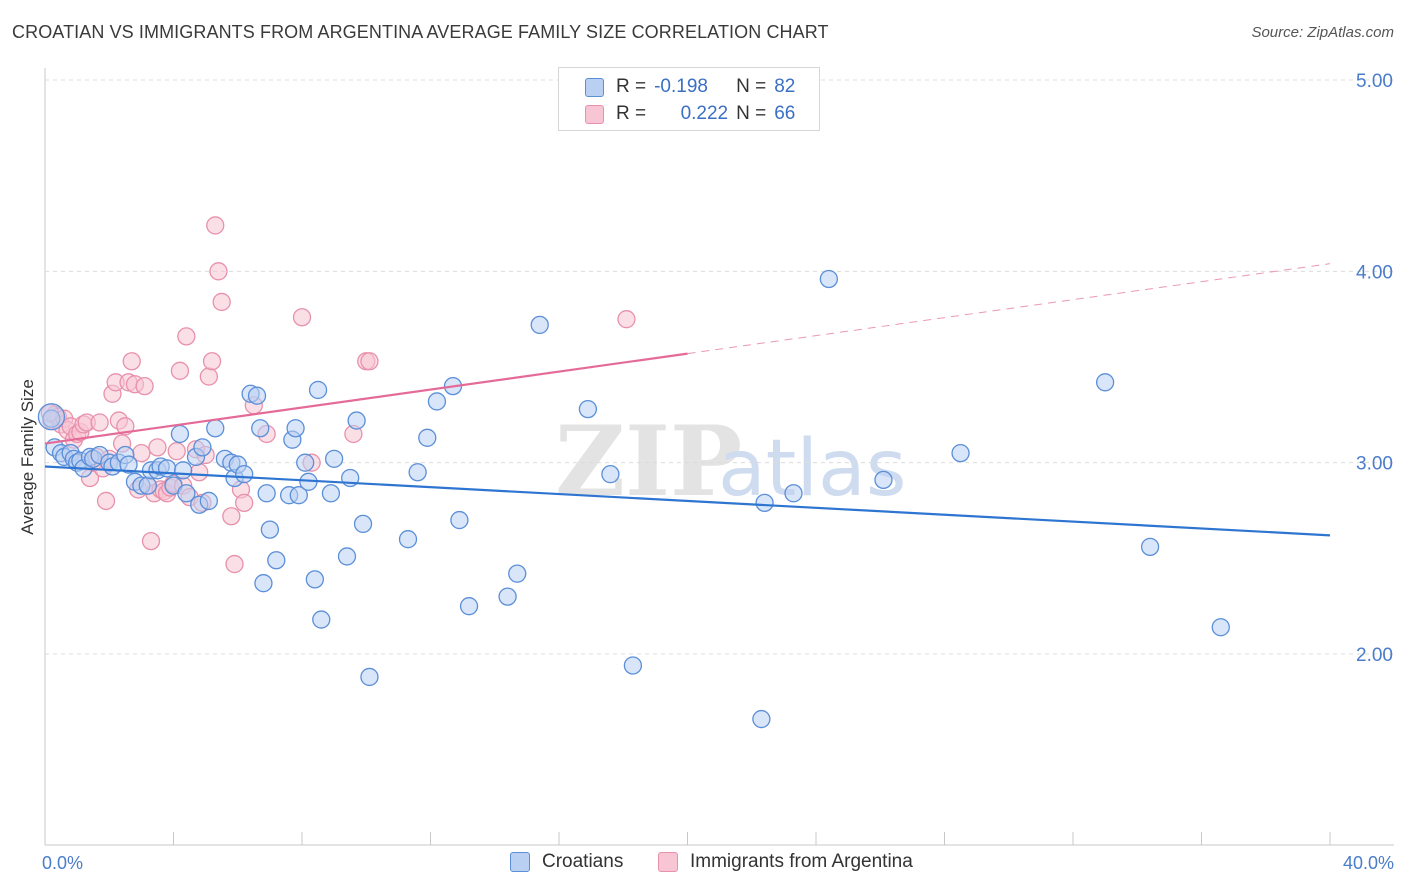  What do you see at coordinates (812, 469) in the screenshot?
I see `watermark-atlas: atlas` at bounding box center [812, 469].